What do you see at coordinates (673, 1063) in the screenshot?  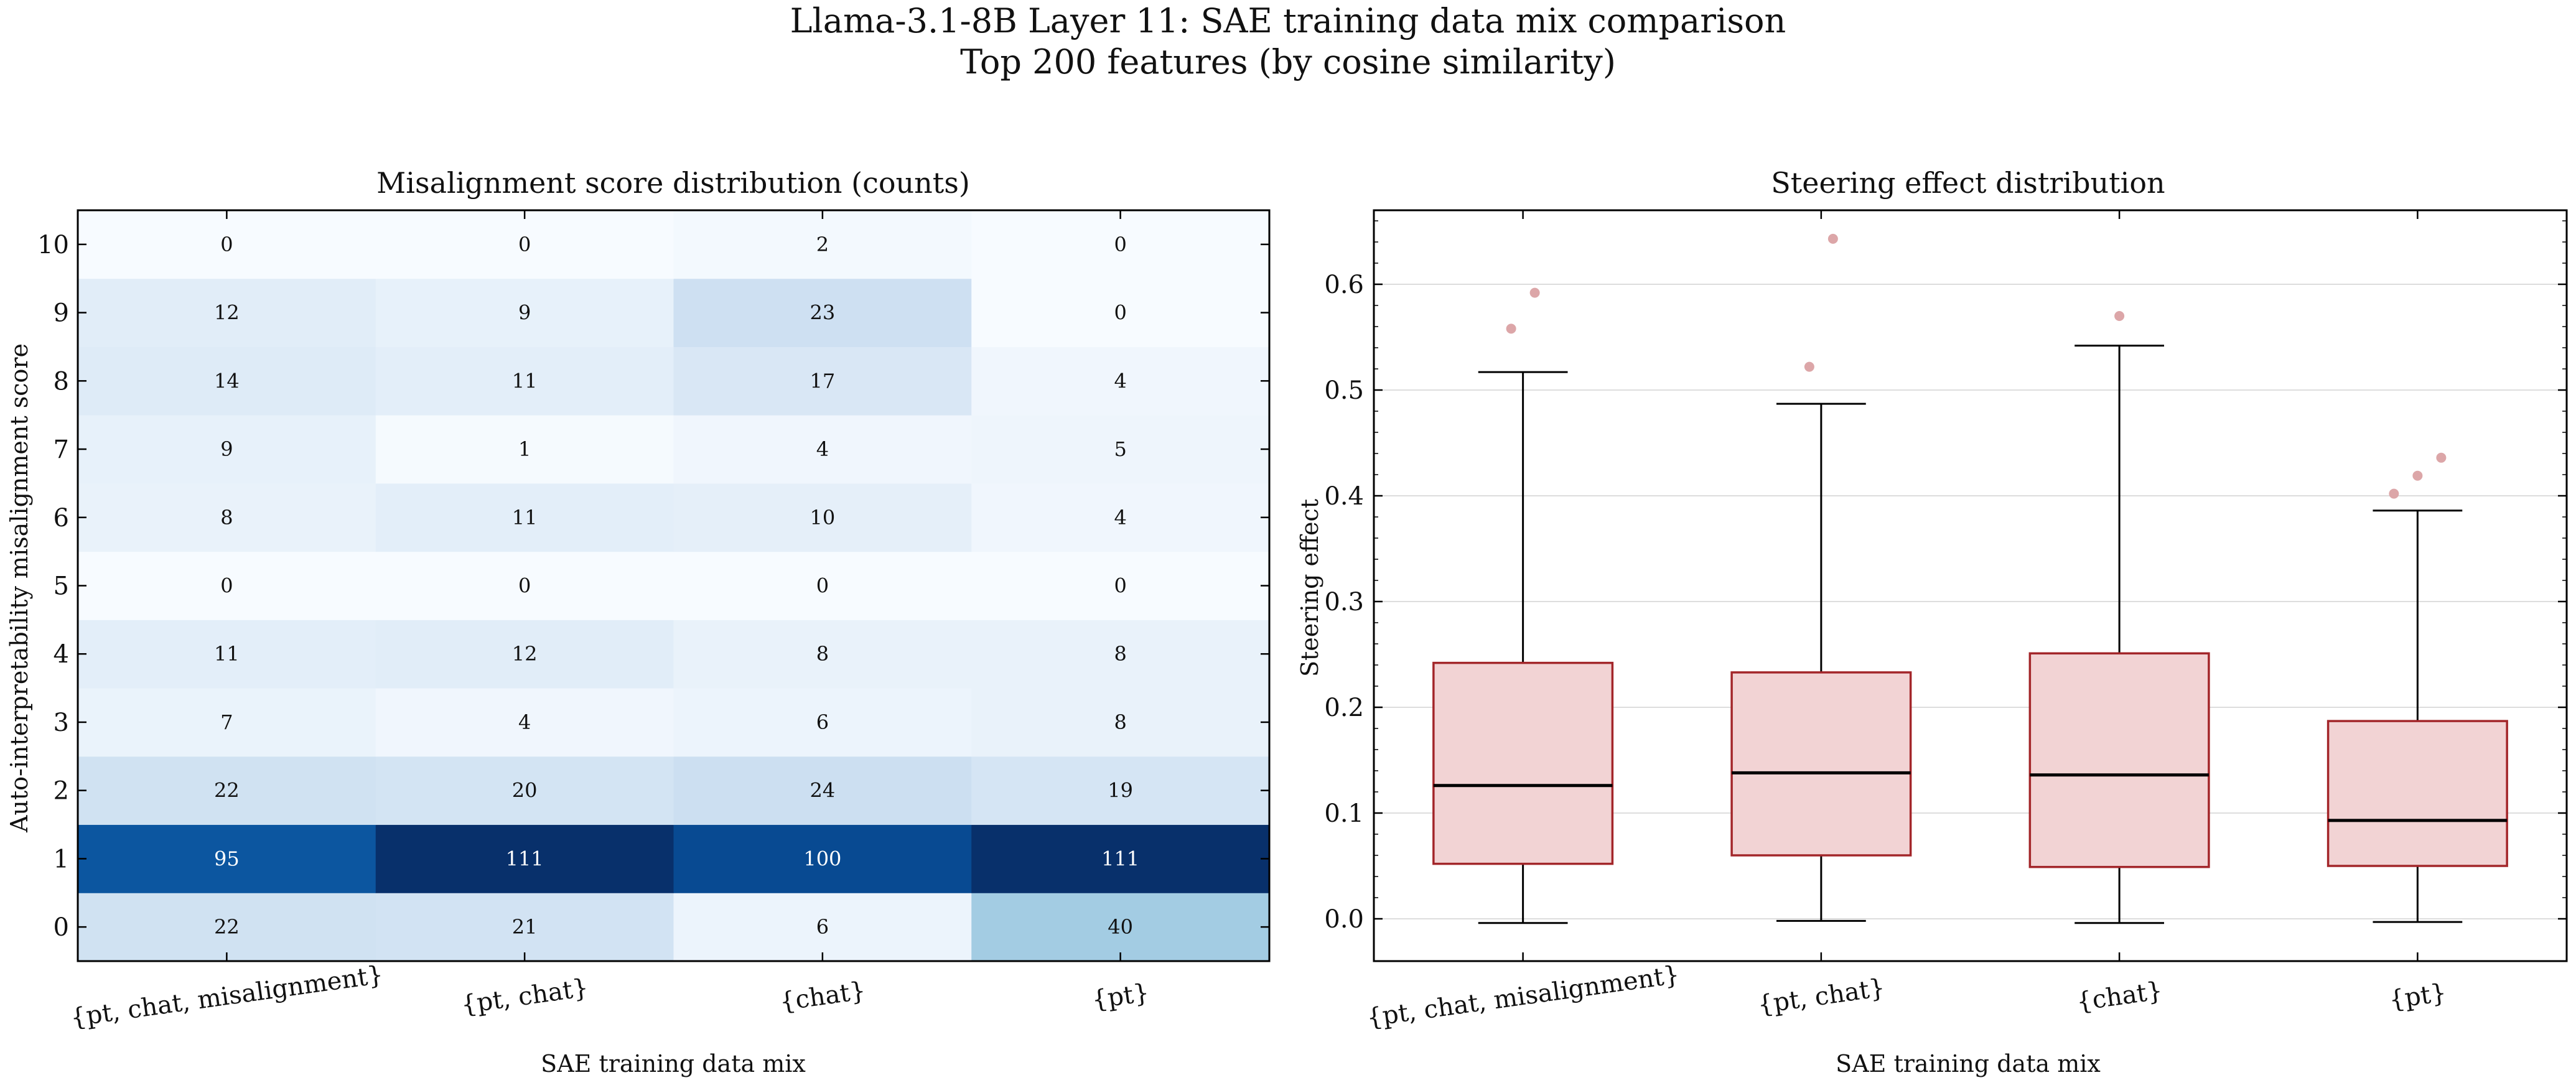 I see `heatmap-xlabel: SAE training data mix` at bounding box center [673, 1063].